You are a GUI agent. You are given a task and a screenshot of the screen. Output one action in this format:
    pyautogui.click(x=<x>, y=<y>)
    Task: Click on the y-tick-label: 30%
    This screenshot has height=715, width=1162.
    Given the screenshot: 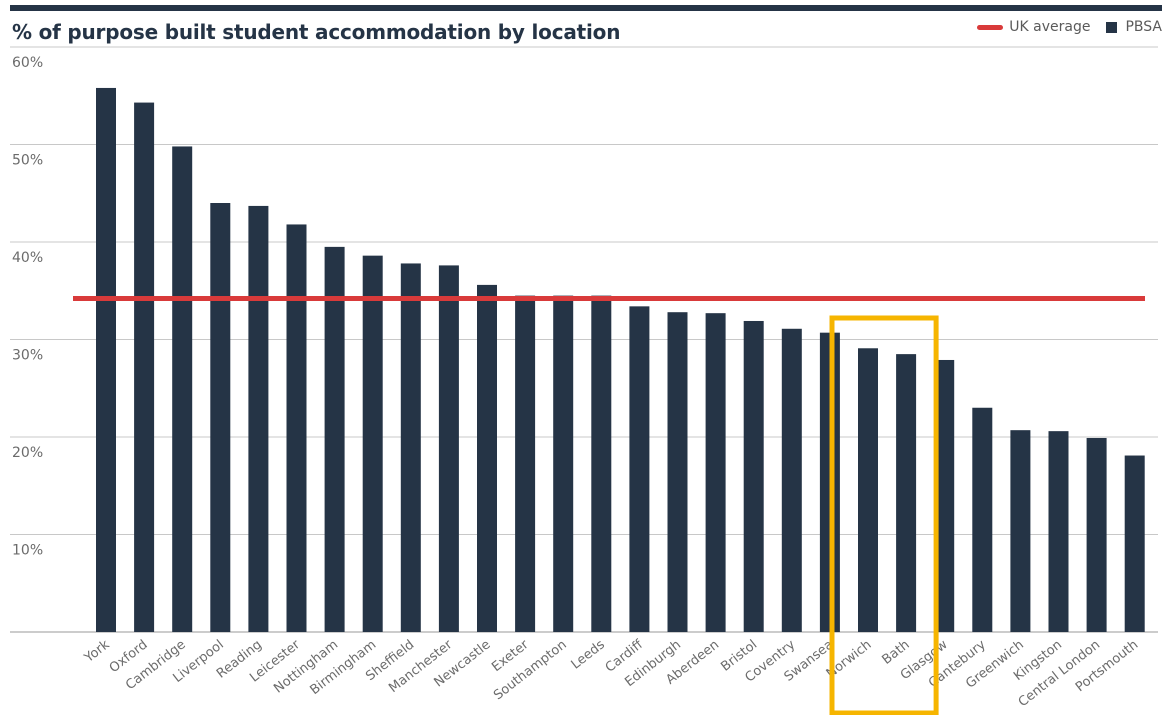 What is the action you would take?
    pyautogui.click(x=27, y=356)
    